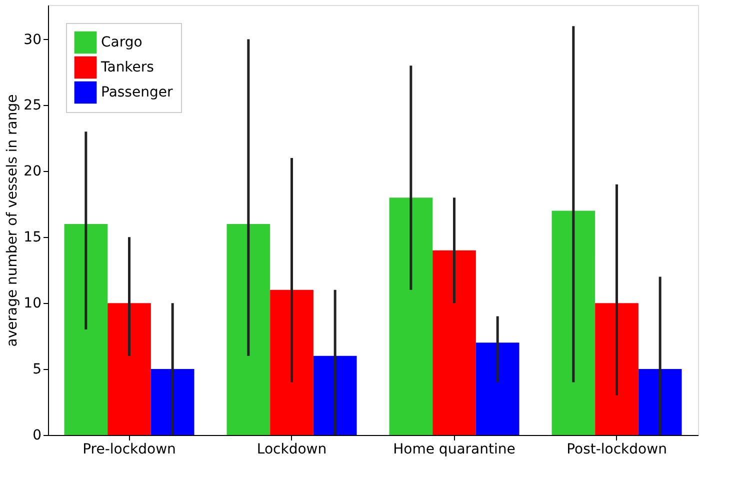  I want to click on y-tick-label: 20, so click(33, 172).